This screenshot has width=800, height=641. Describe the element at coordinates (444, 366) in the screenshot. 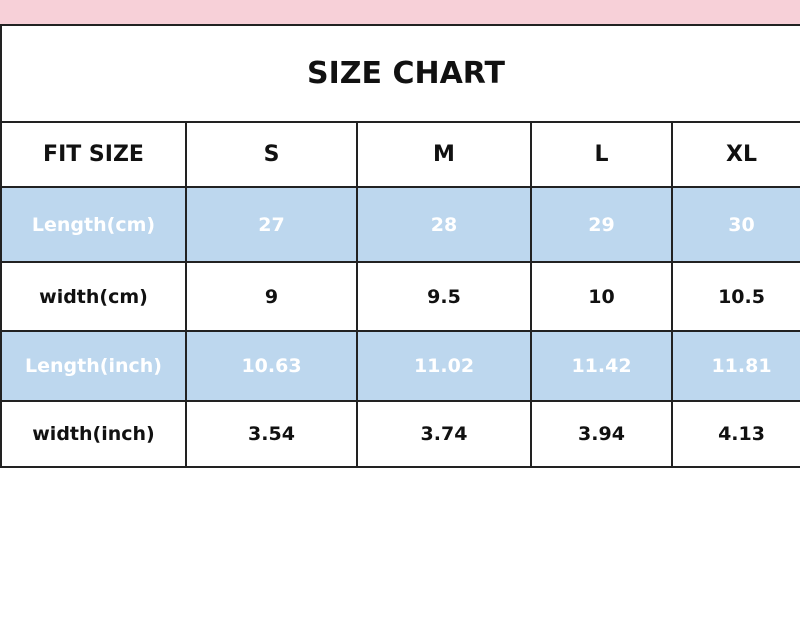

I see `cell: 11.02` at that location.